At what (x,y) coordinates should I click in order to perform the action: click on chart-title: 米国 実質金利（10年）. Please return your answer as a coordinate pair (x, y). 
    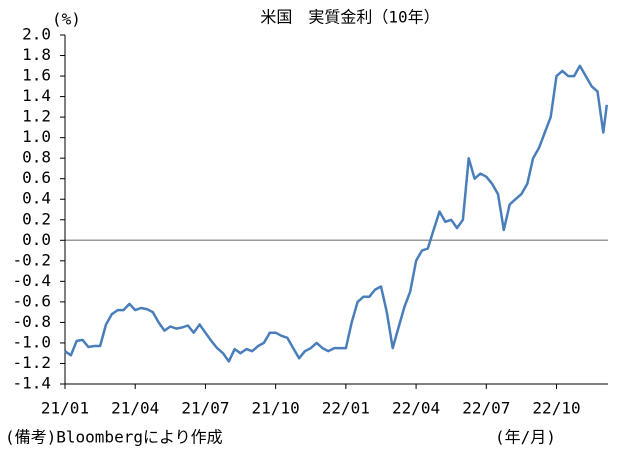
    Looking at the image, I should click on (349, 17).